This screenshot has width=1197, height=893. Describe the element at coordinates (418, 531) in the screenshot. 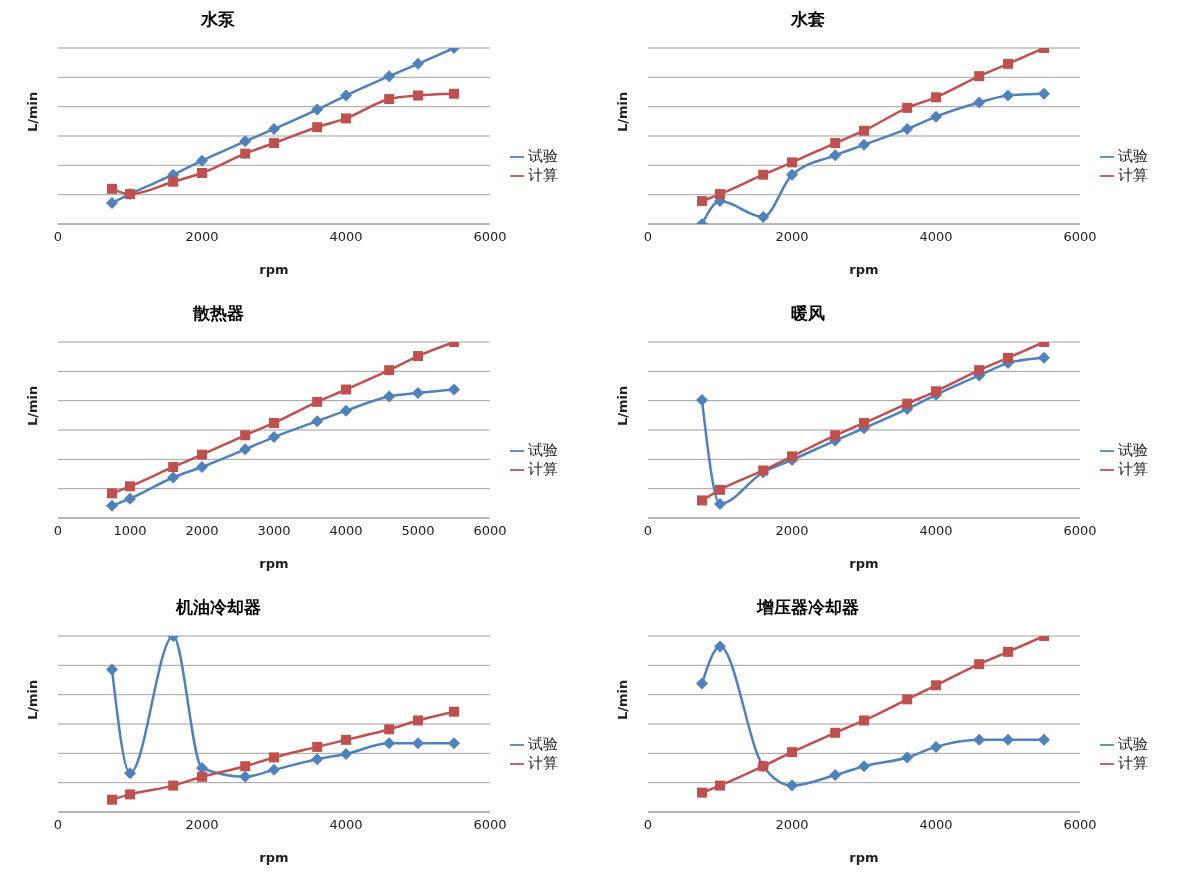

I see `x-tick-label: 5000` at that location.